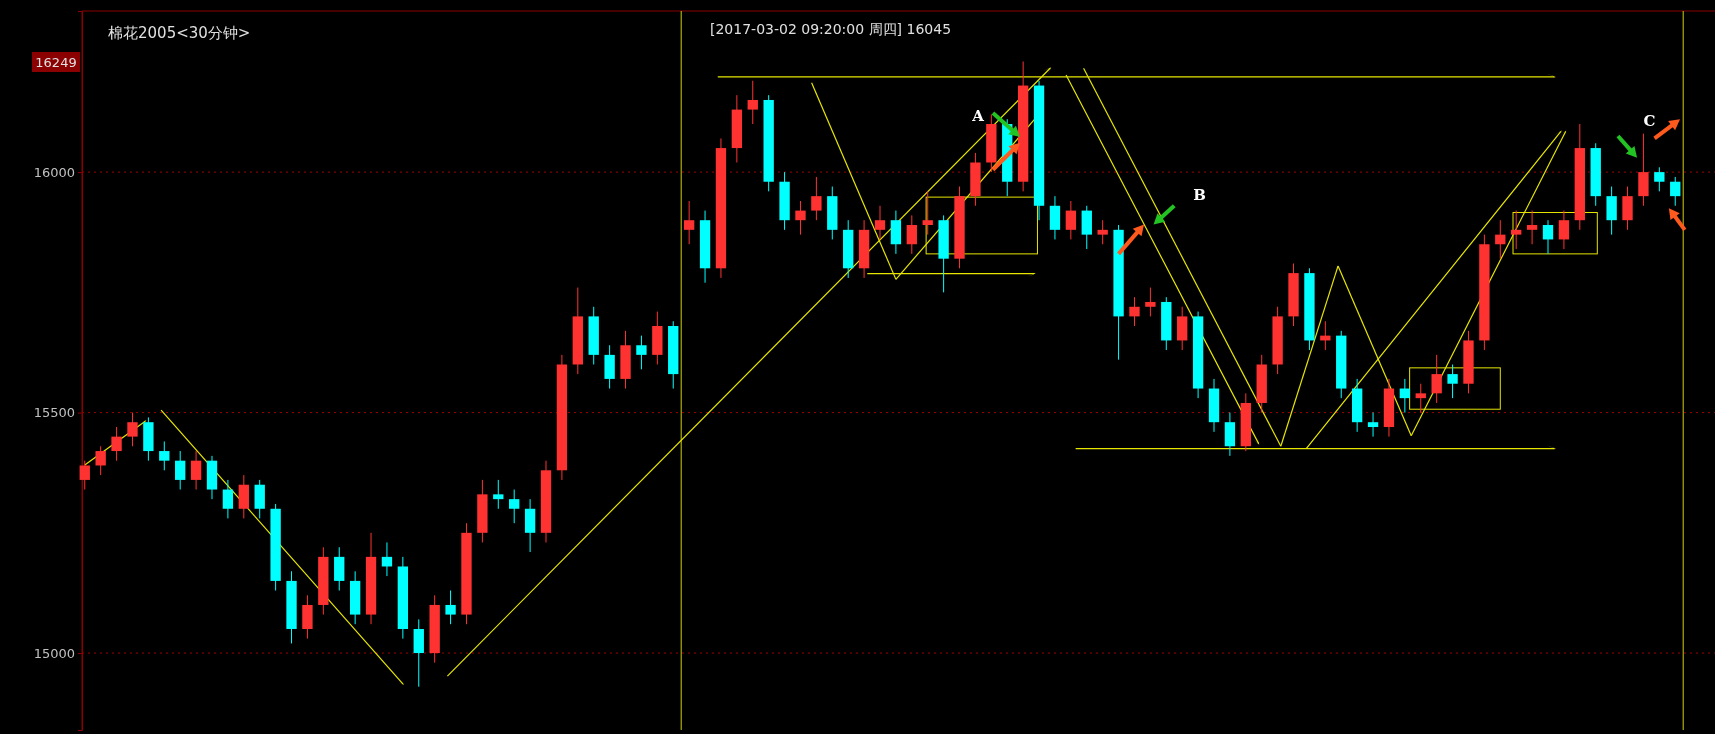 This screenshot has width=1715, height=734. Describe the element at coordinates (179, 33) in the screenshot. I see `text: 棉花2005<30分钟>` at that location.